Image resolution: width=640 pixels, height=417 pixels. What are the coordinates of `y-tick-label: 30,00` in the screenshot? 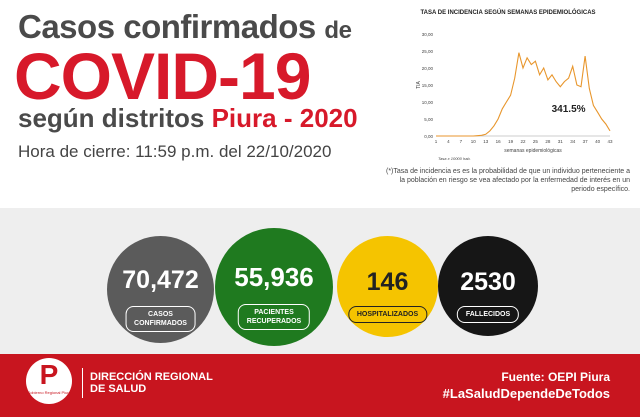 It's located at (428, 34).